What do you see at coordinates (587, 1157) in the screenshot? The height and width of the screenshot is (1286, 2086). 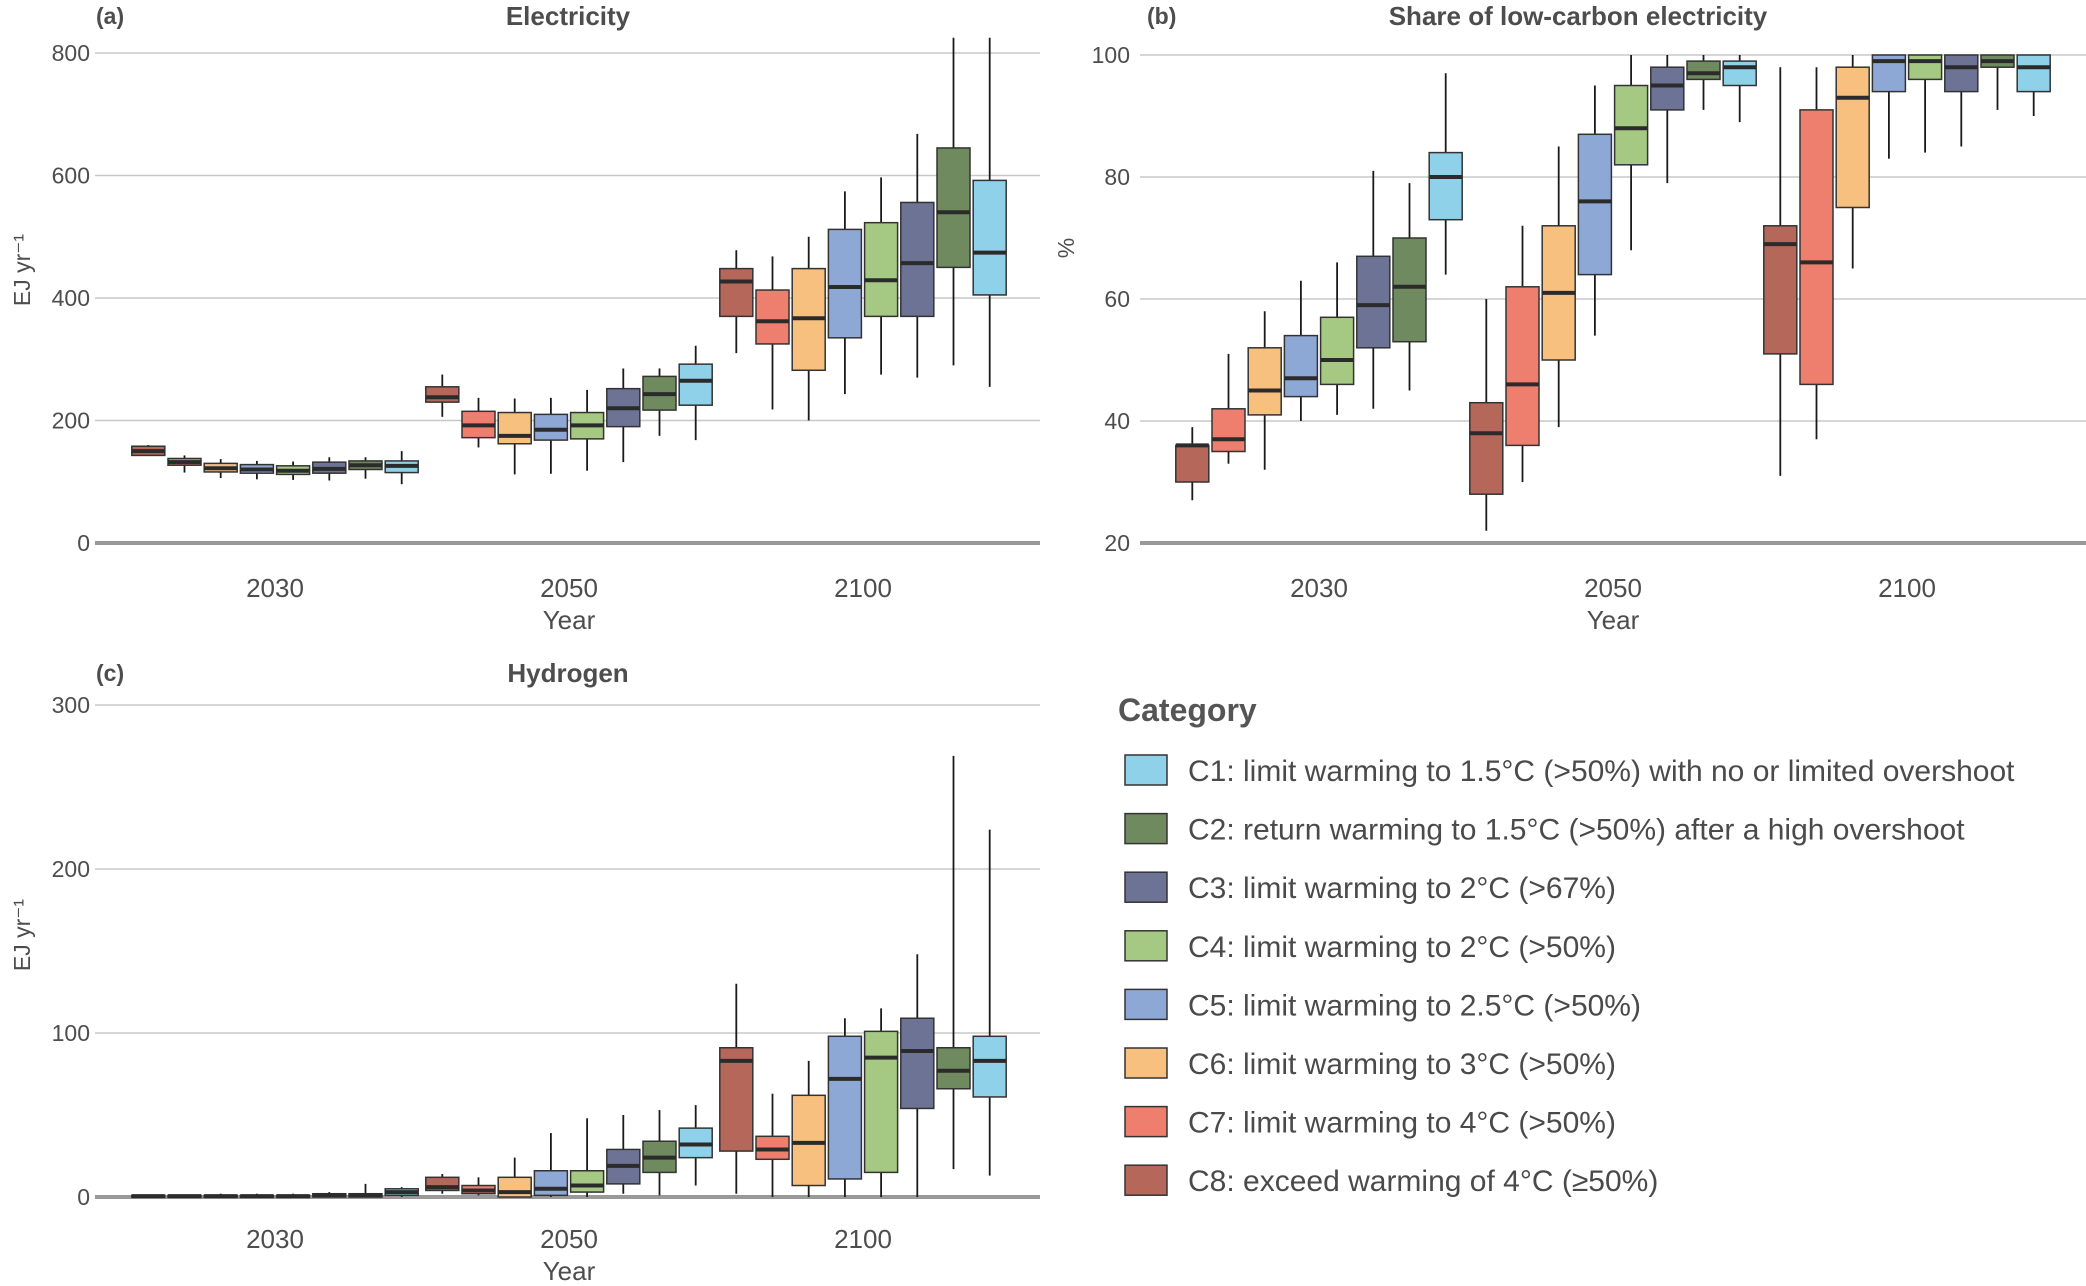 I see `box-C4-2050` at bounding box center [587, 1157].